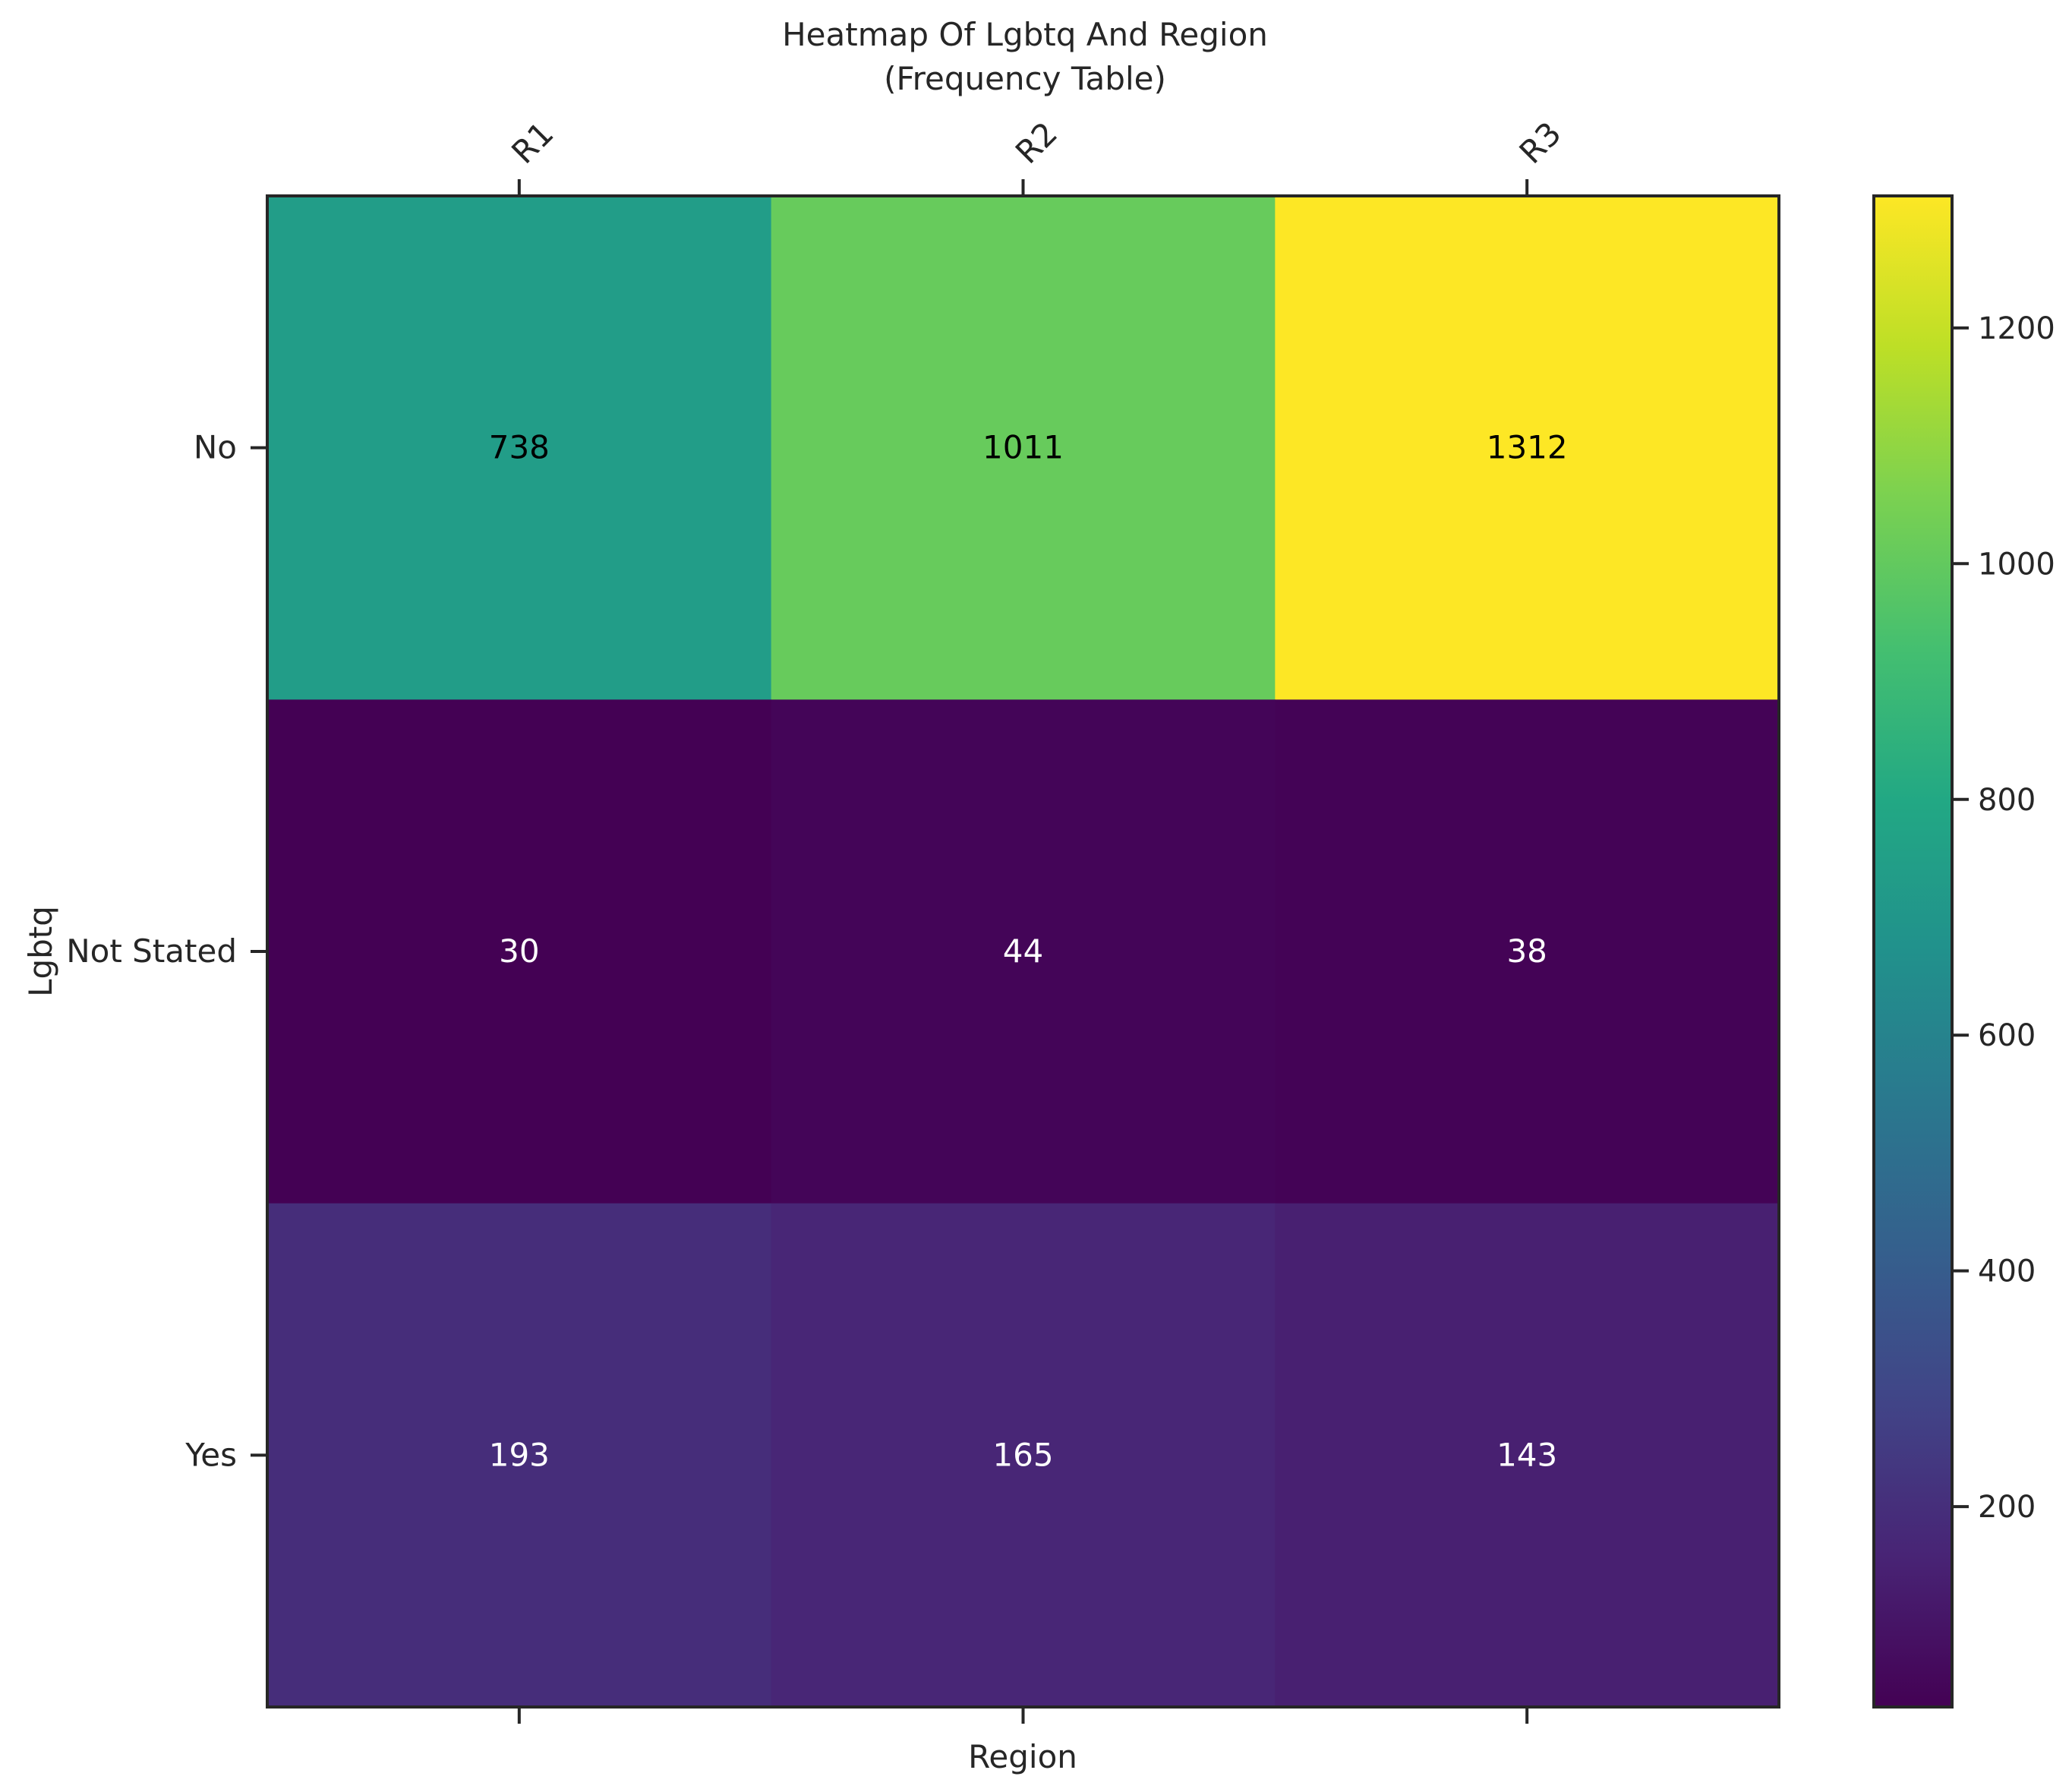  What do you see at coordinates (1540, 143) in the screenshot?
I see `x-tick-label: R3` at bounding box center [1540, 143].